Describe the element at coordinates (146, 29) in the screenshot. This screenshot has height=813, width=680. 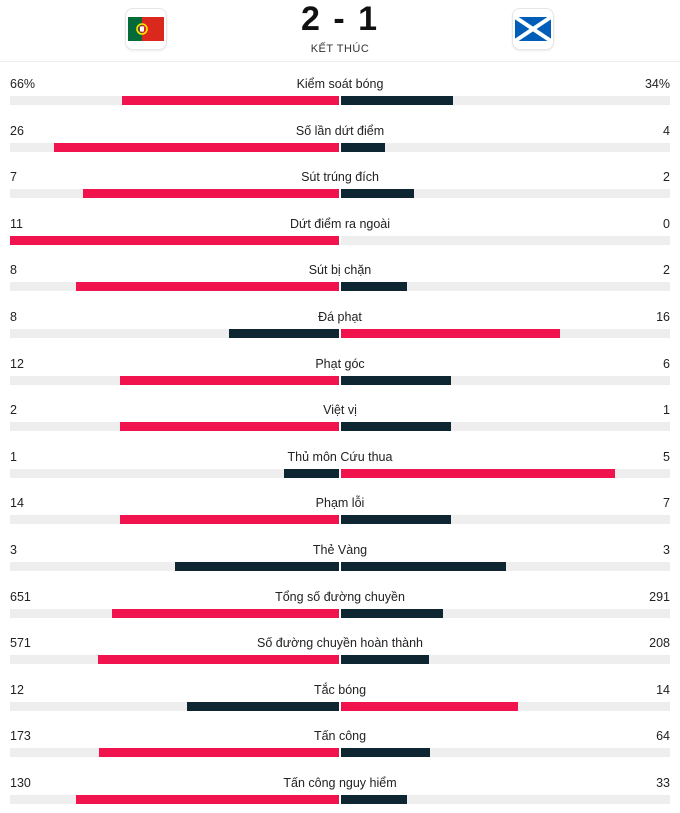
I see `home-team-flag` at that location.